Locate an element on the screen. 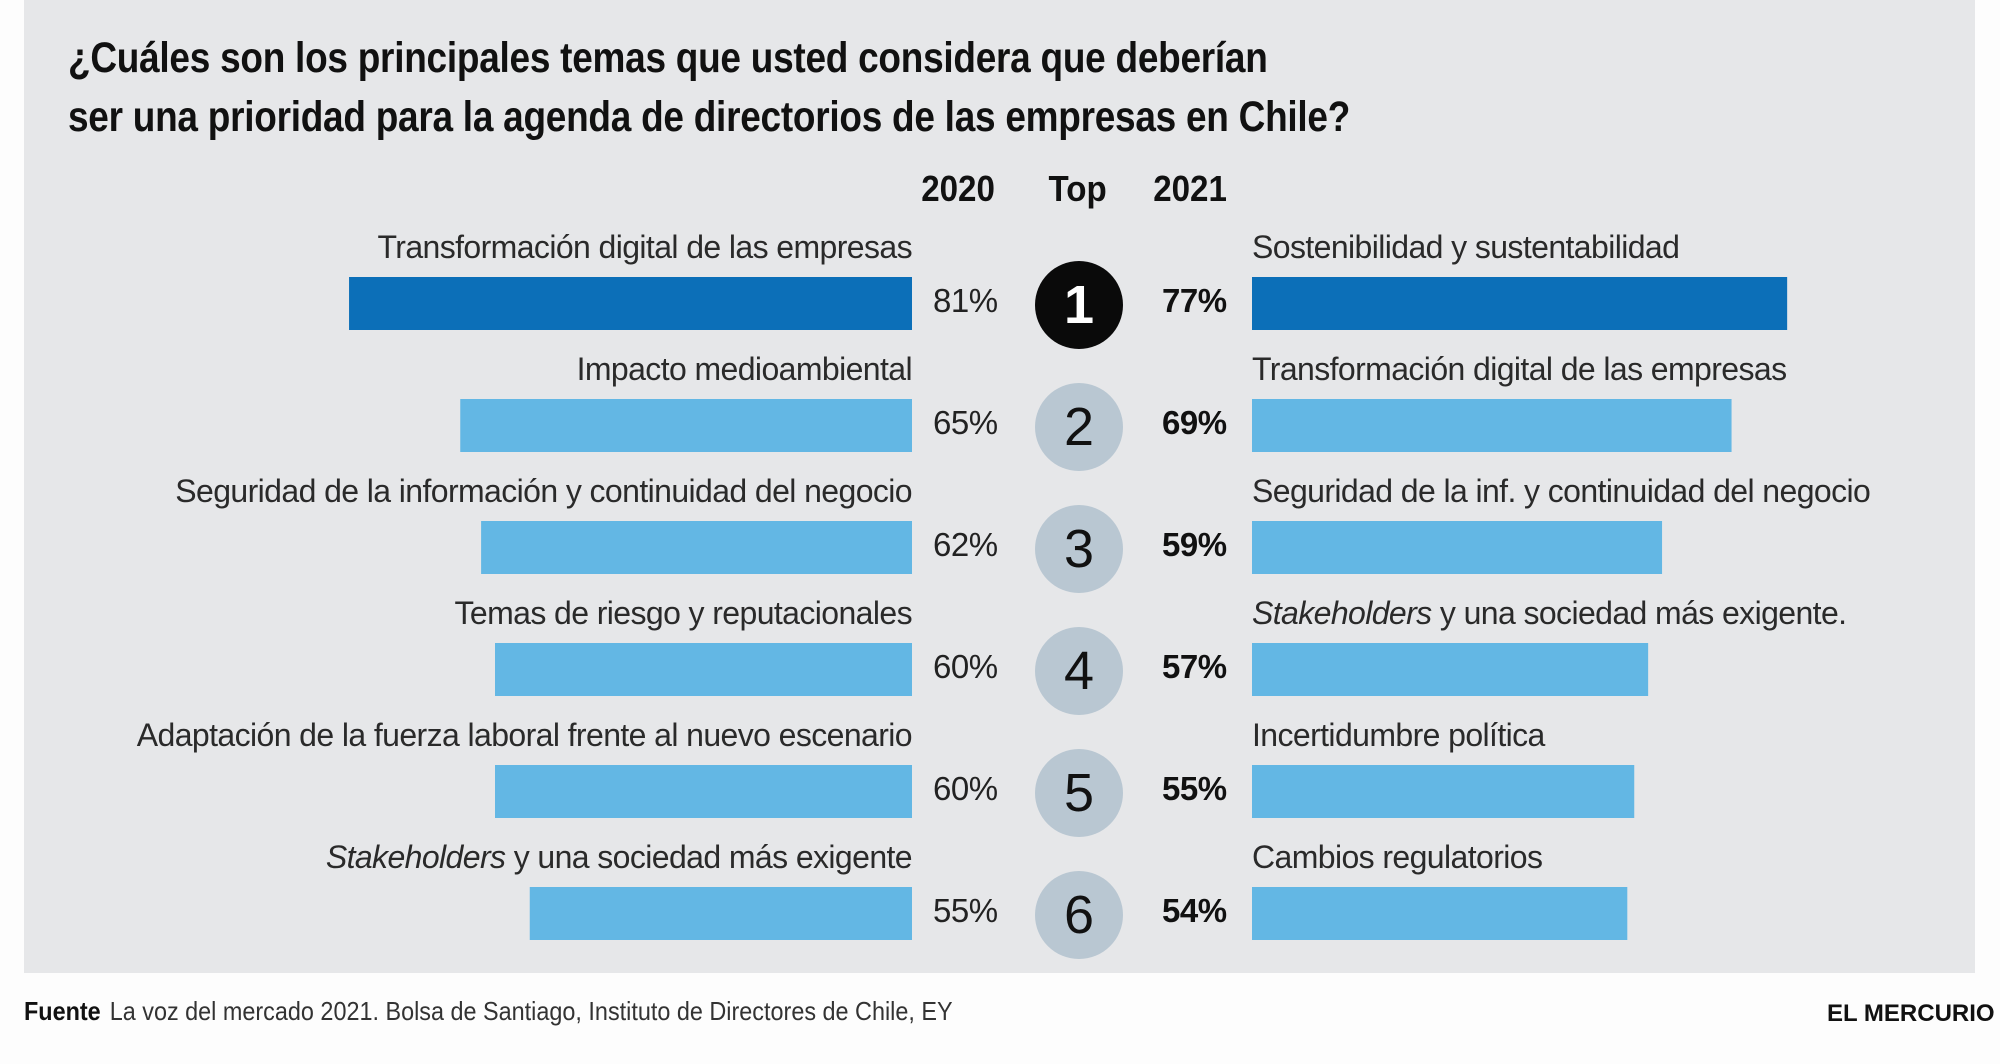  rank-badge-3: 3 is located at coordinates (1079, 548).